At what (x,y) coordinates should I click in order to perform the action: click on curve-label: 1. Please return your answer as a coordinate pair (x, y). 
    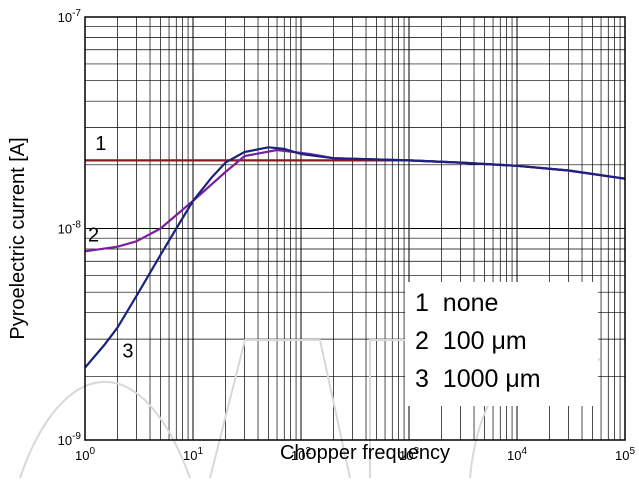
    Looking at the image, I should click on (100, 144).